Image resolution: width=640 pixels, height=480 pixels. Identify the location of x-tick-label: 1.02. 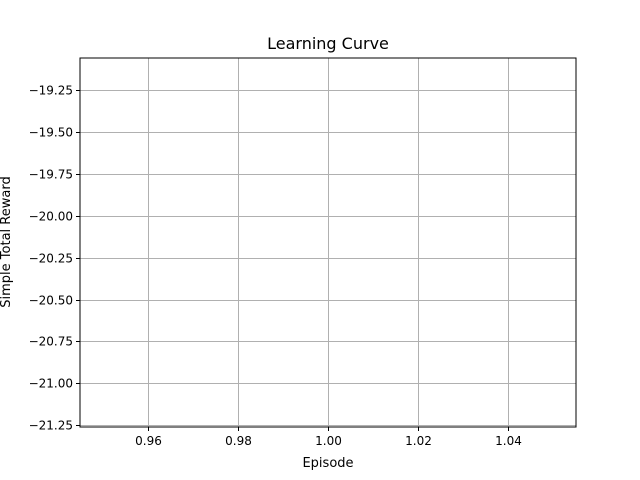
(418, 441).